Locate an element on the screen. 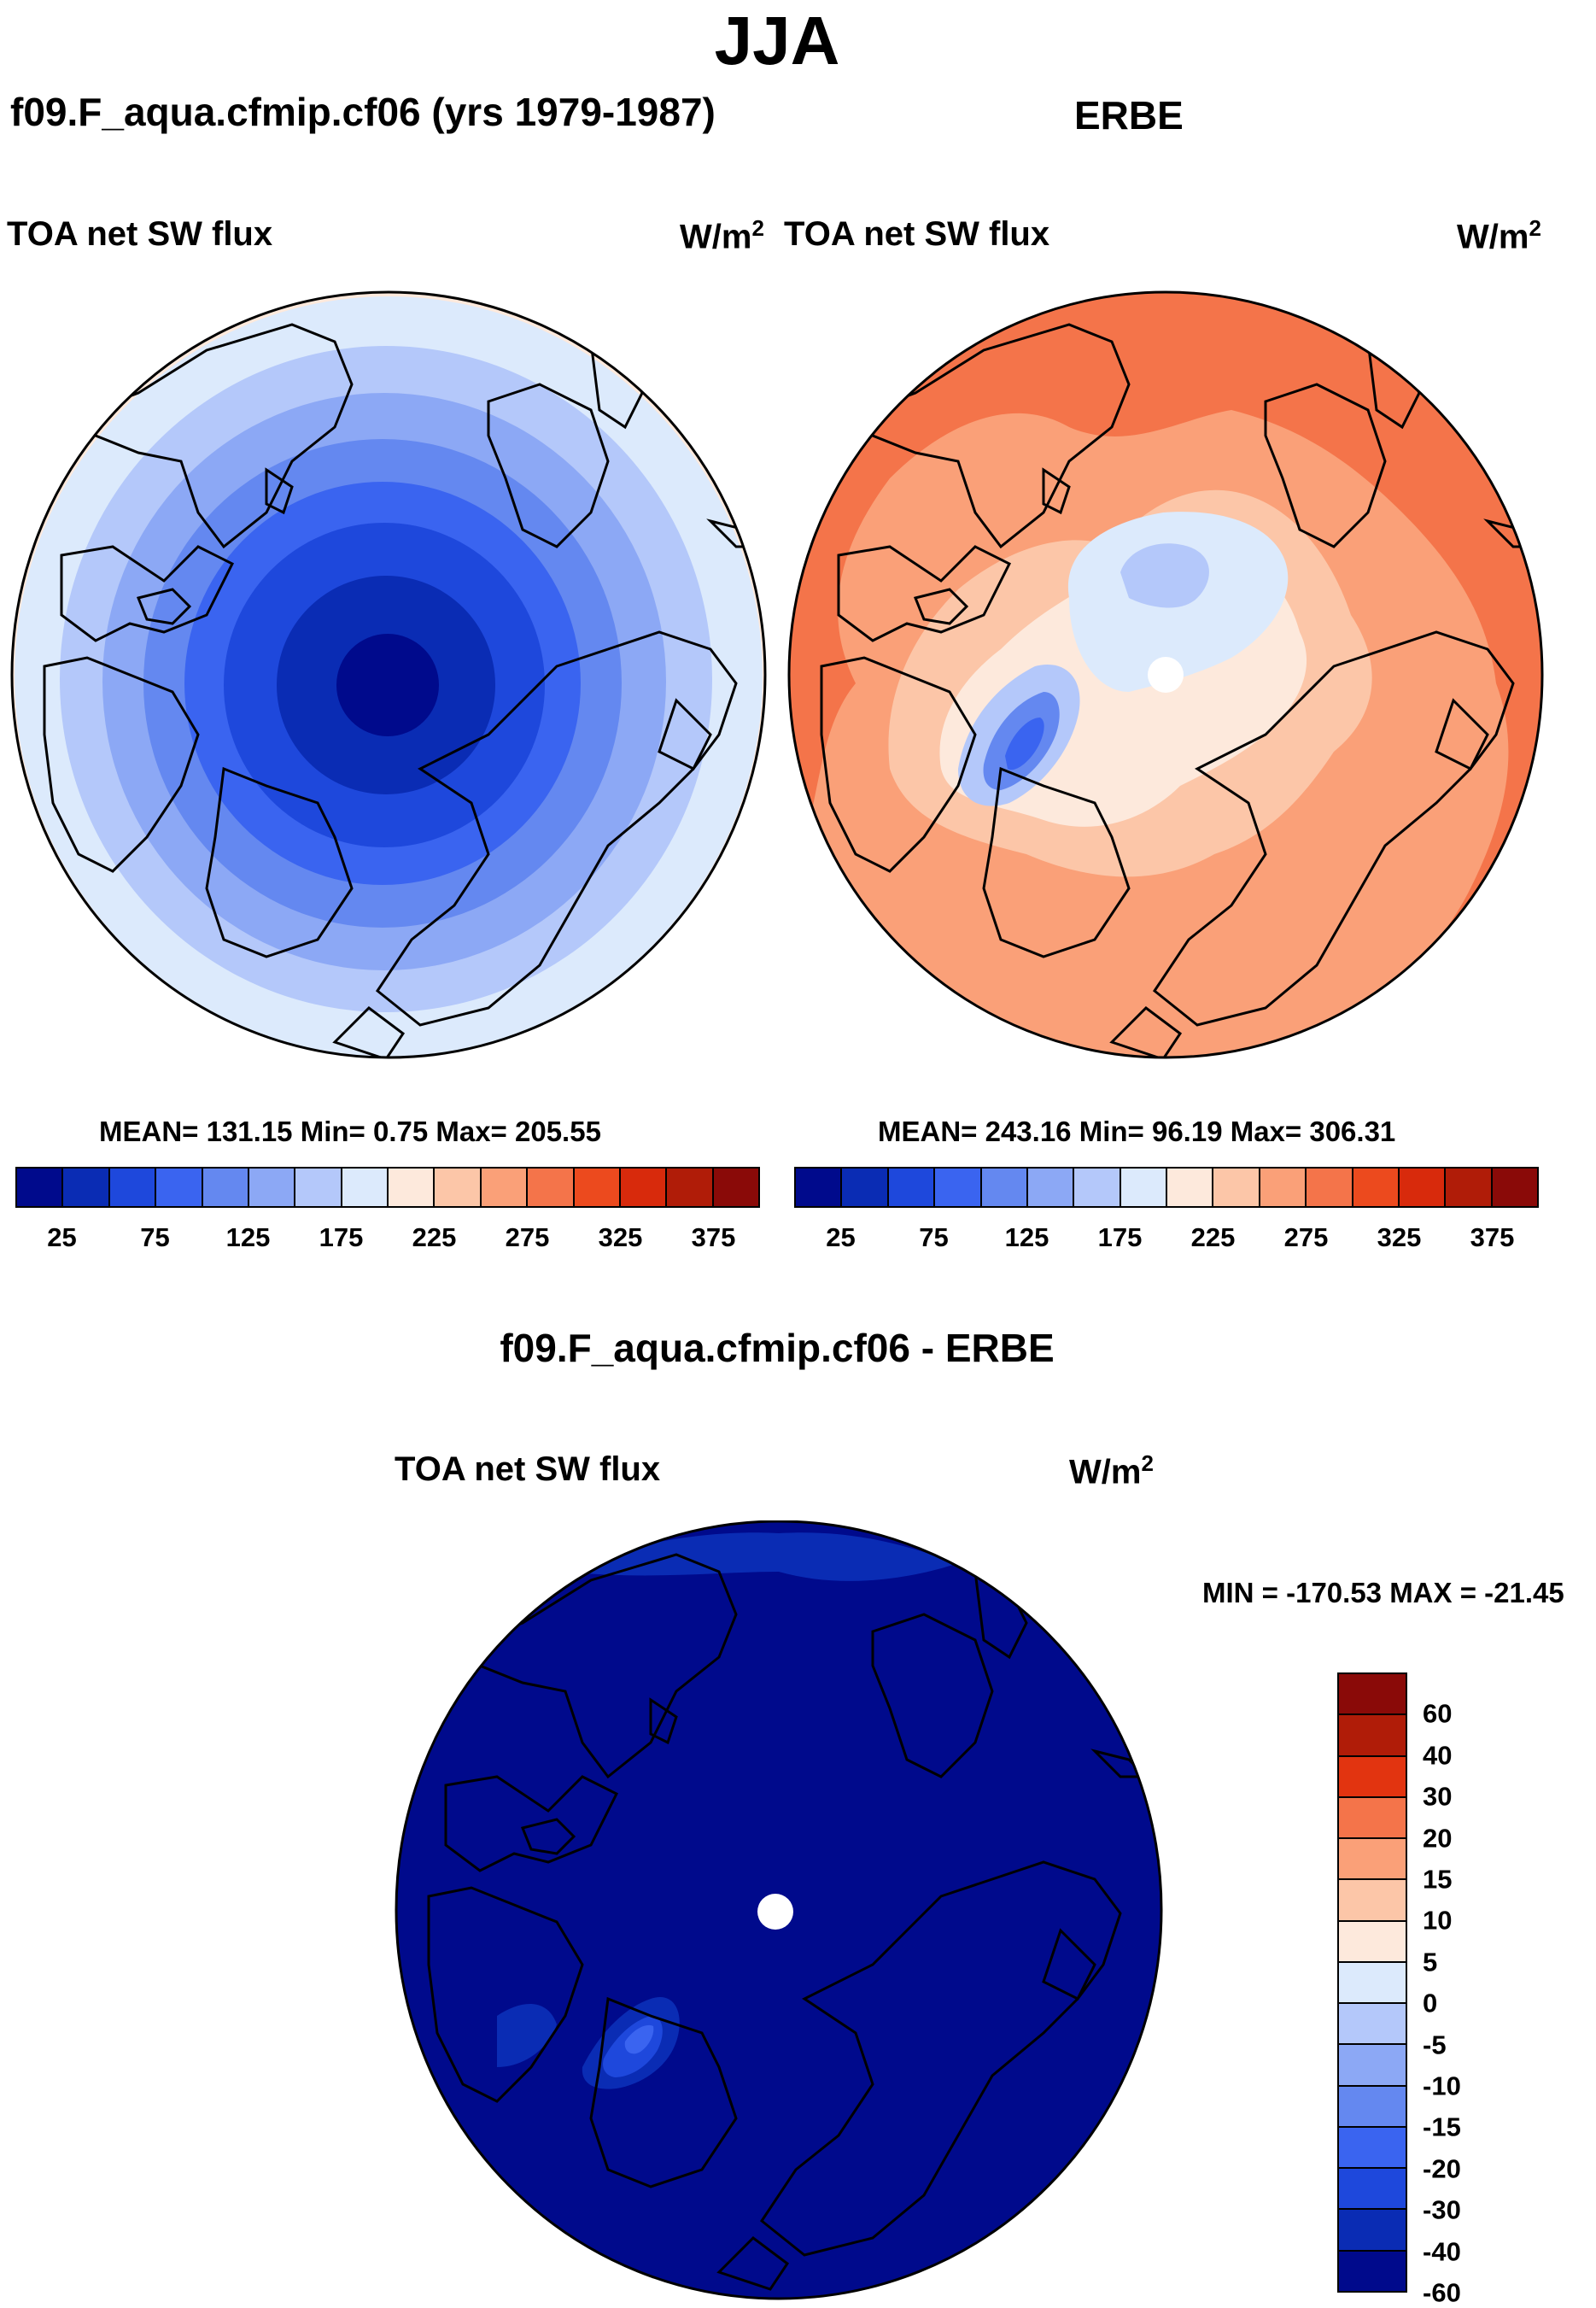 This screenshot has height=2308, width=1596. diff-colorbar-tick: 40 is located at coordinates (1438, 1755).